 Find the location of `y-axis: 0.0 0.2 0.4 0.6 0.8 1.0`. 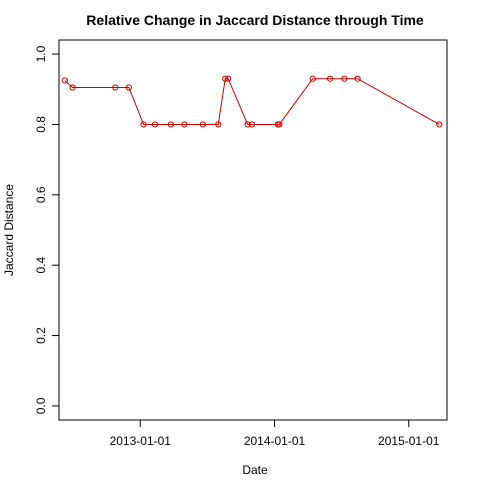

y-axis: 0.0 0.2 0.4 0.6 0.8 1.0 is located at coordinates (47, 229).